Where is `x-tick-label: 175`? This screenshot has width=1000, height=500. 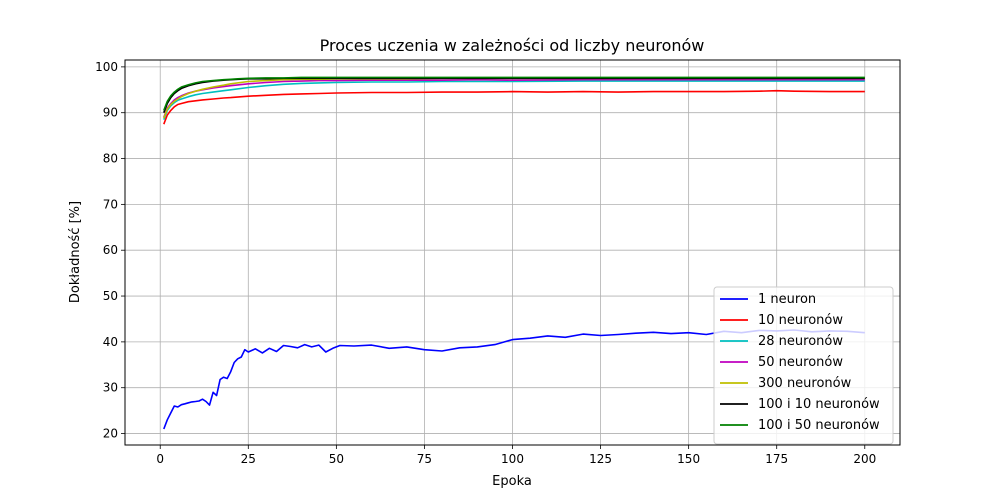 x-tick-label: 175 is located at coordinates (776, 459).